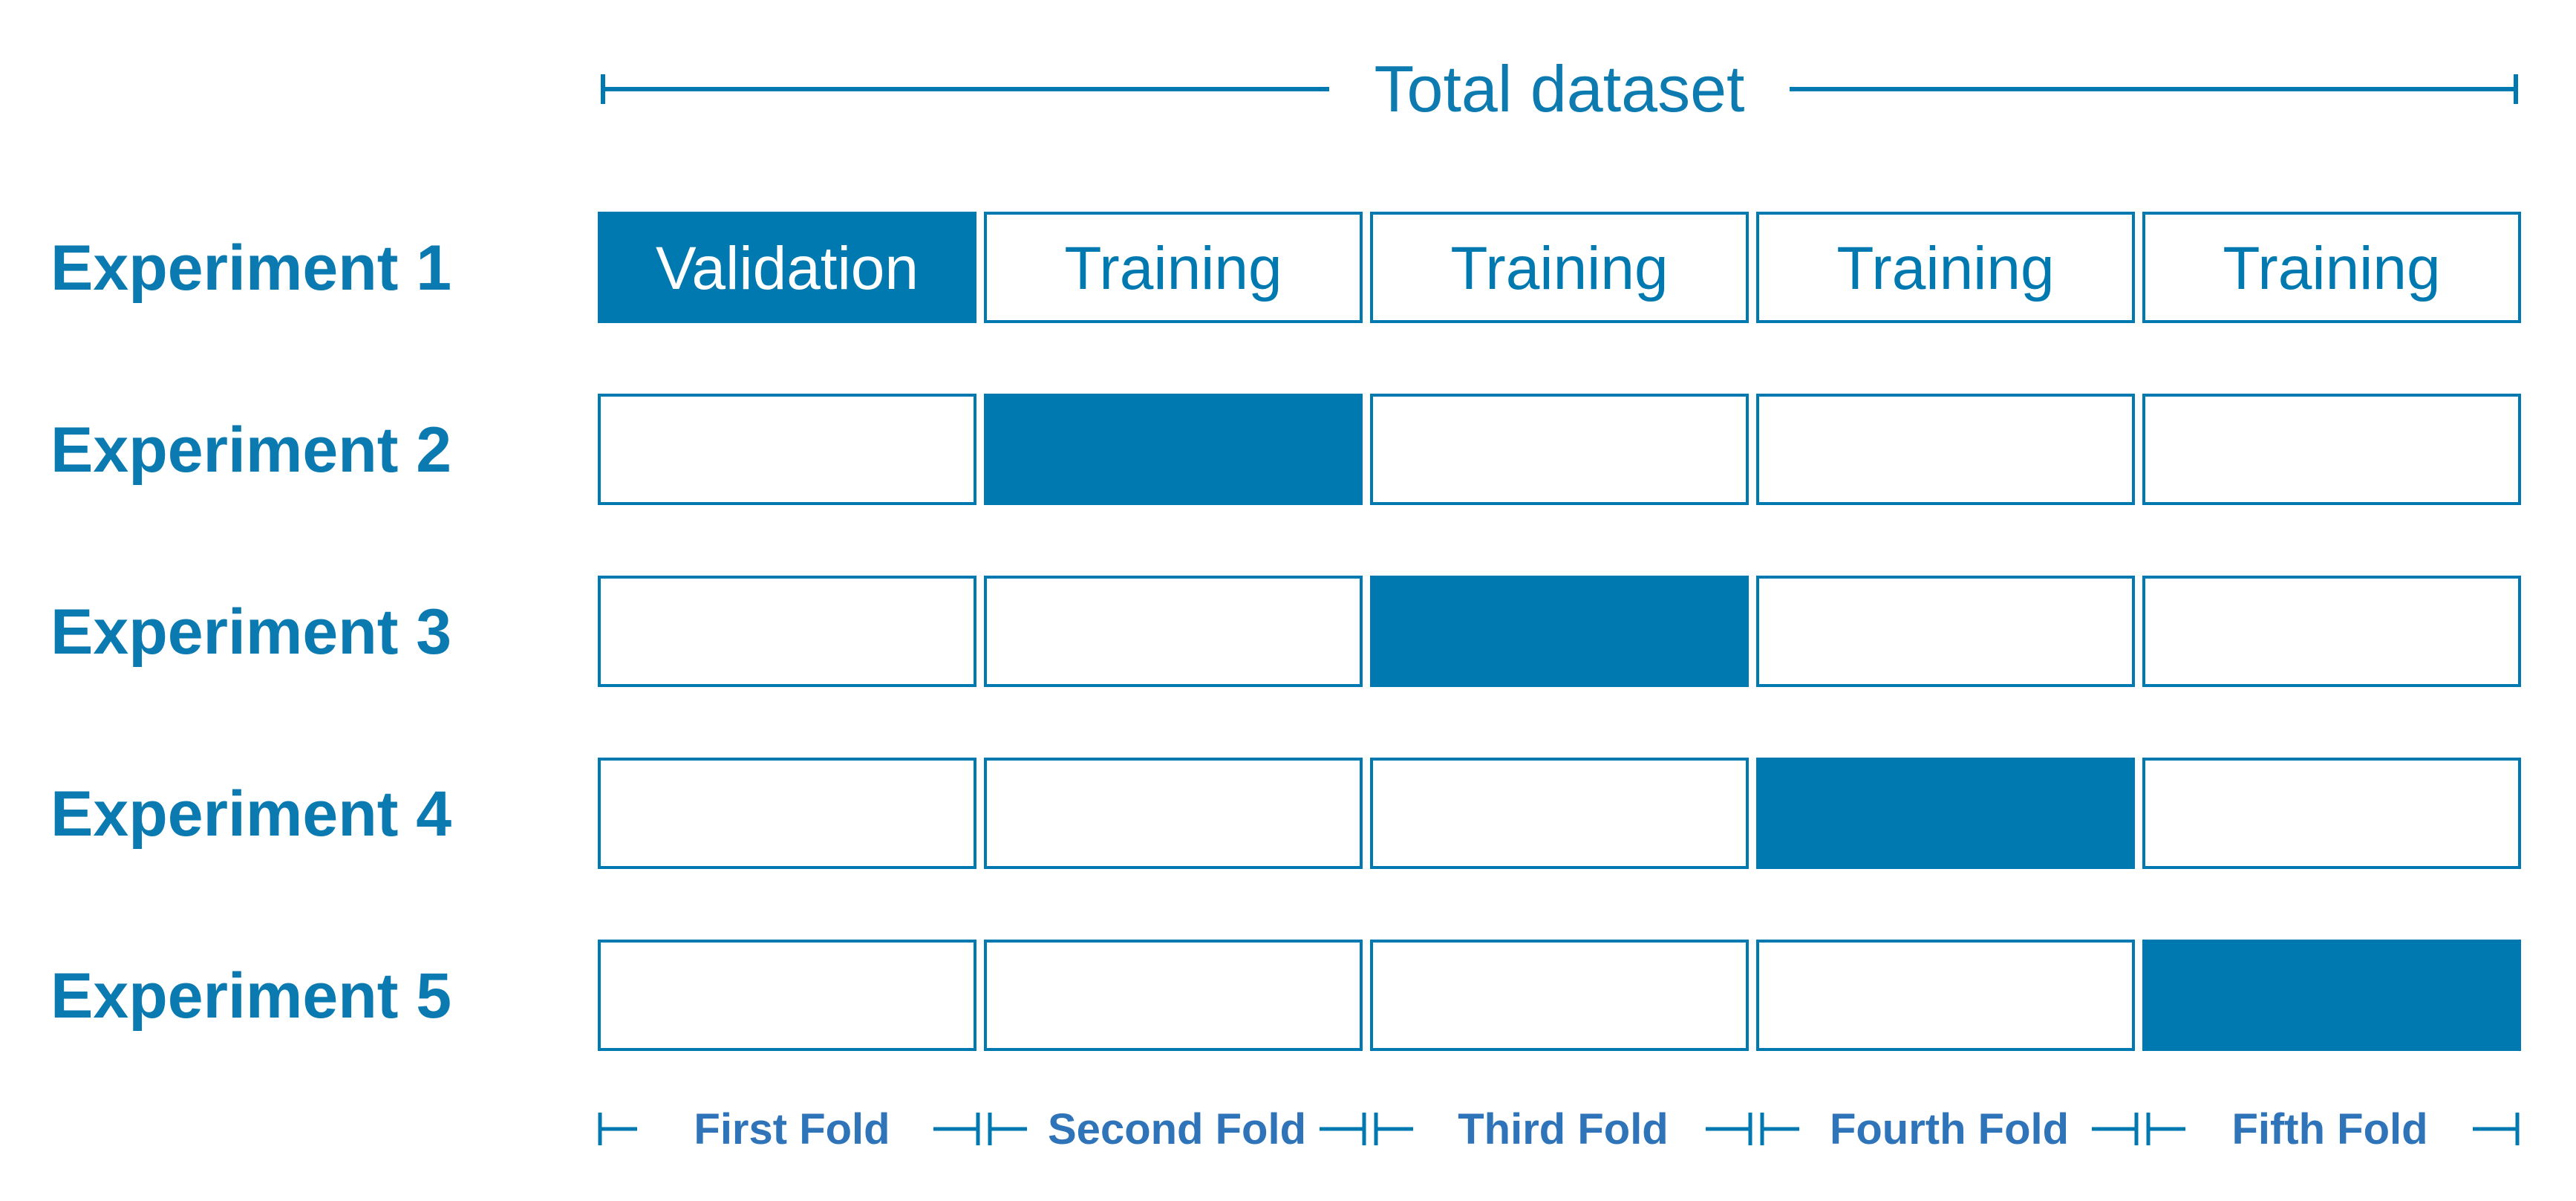 The height and width of the screenshot is (1201, 2576). I want to click on fold-label: Third Fold, so click(1563, 1129).